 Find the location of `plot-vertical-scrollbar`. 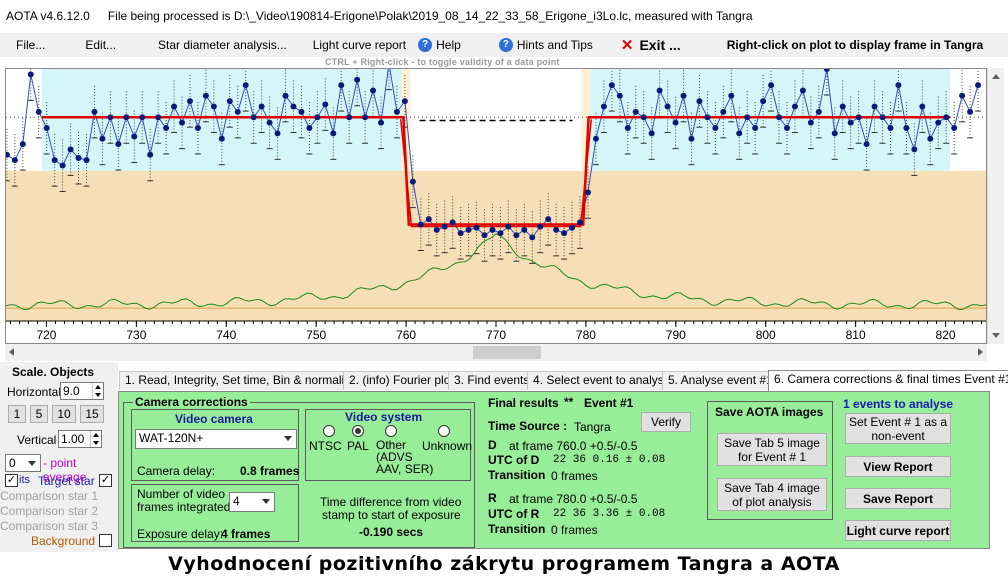

plot-vertical-scrollbar is located at coordinates (995, 206).